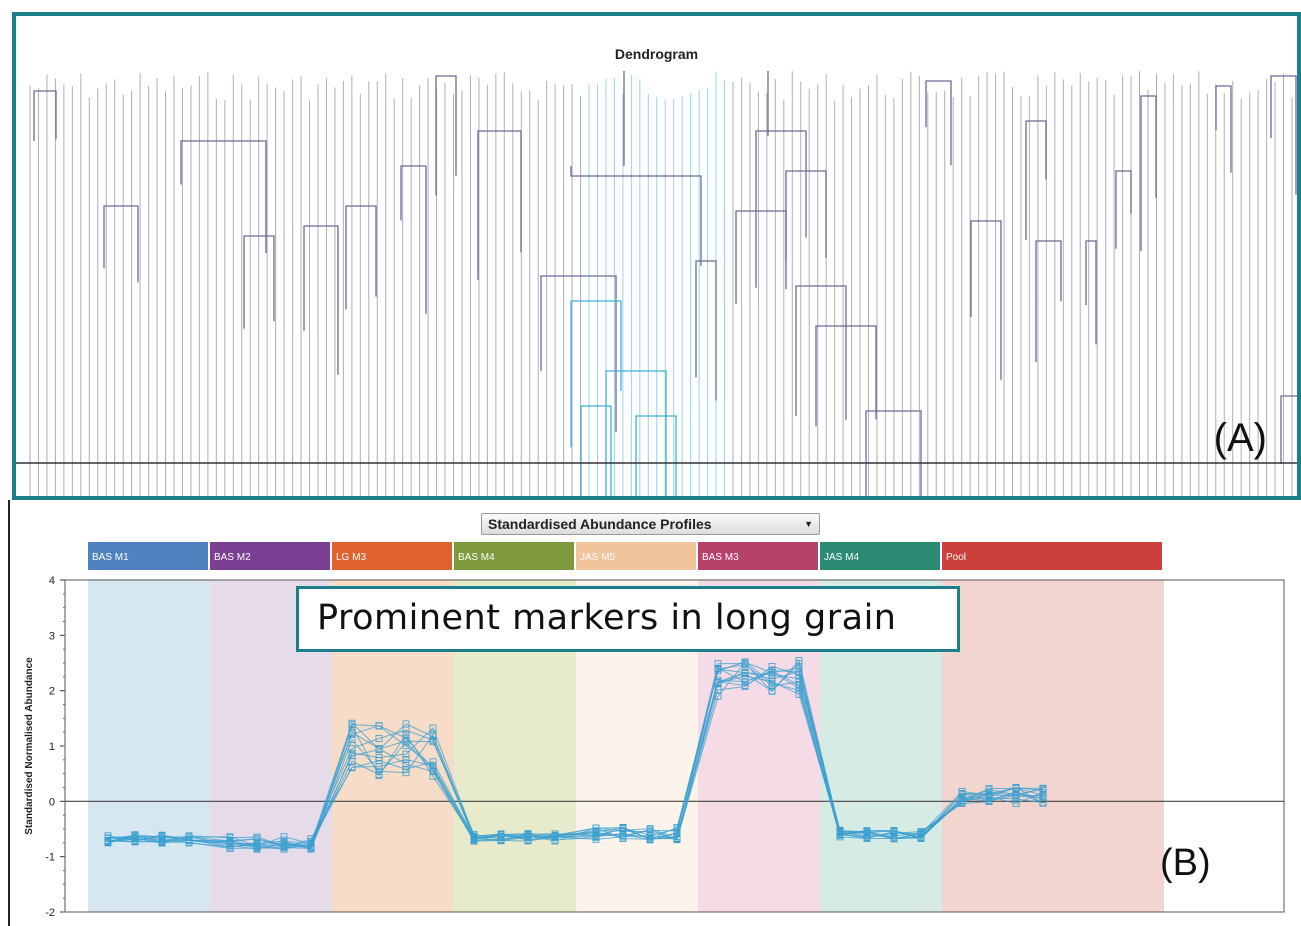 This screenshot has width=1301, height=926. What do you see at coordinates (351, 557) in the screenshot?
I see `group-header-label: LG M3` at bounding box center [351, 557].